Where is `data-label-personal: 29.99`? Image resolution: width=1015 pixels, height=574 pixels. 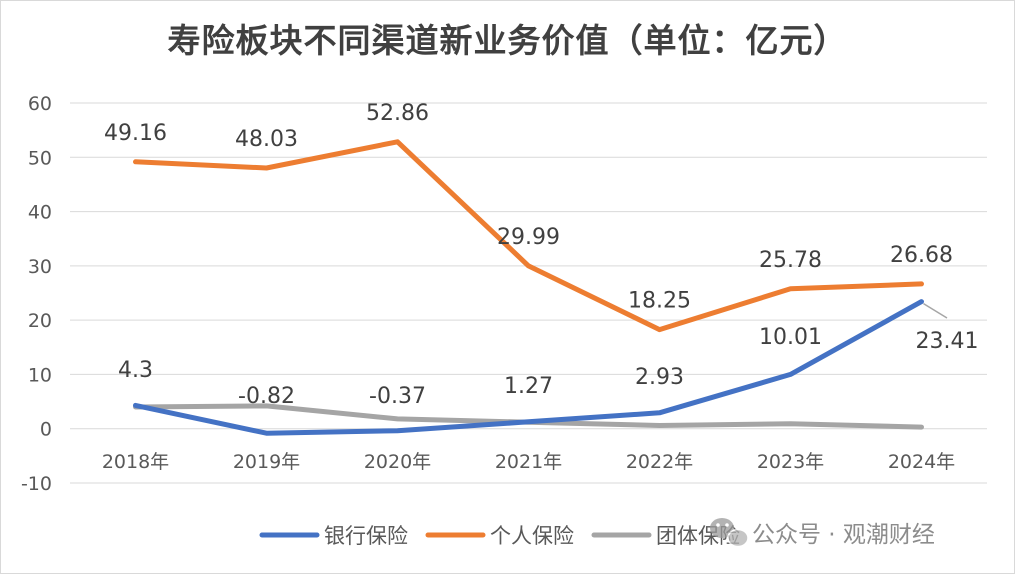 data-label-personal: 29.99 is located at coordinates (528, 237).